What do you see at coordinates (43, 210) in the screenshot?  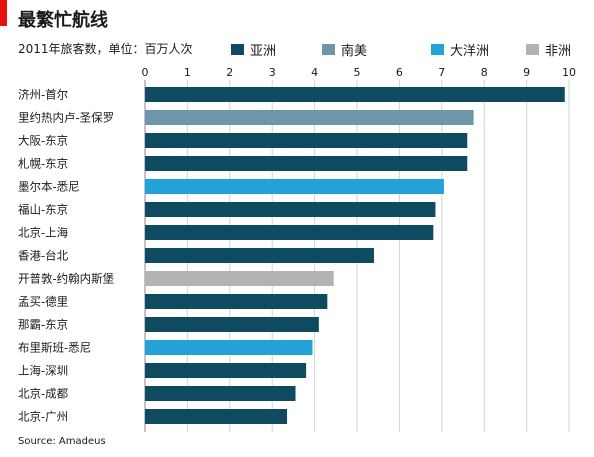 I see `category-label: 福山-东京` at bounding box center [43, 210].